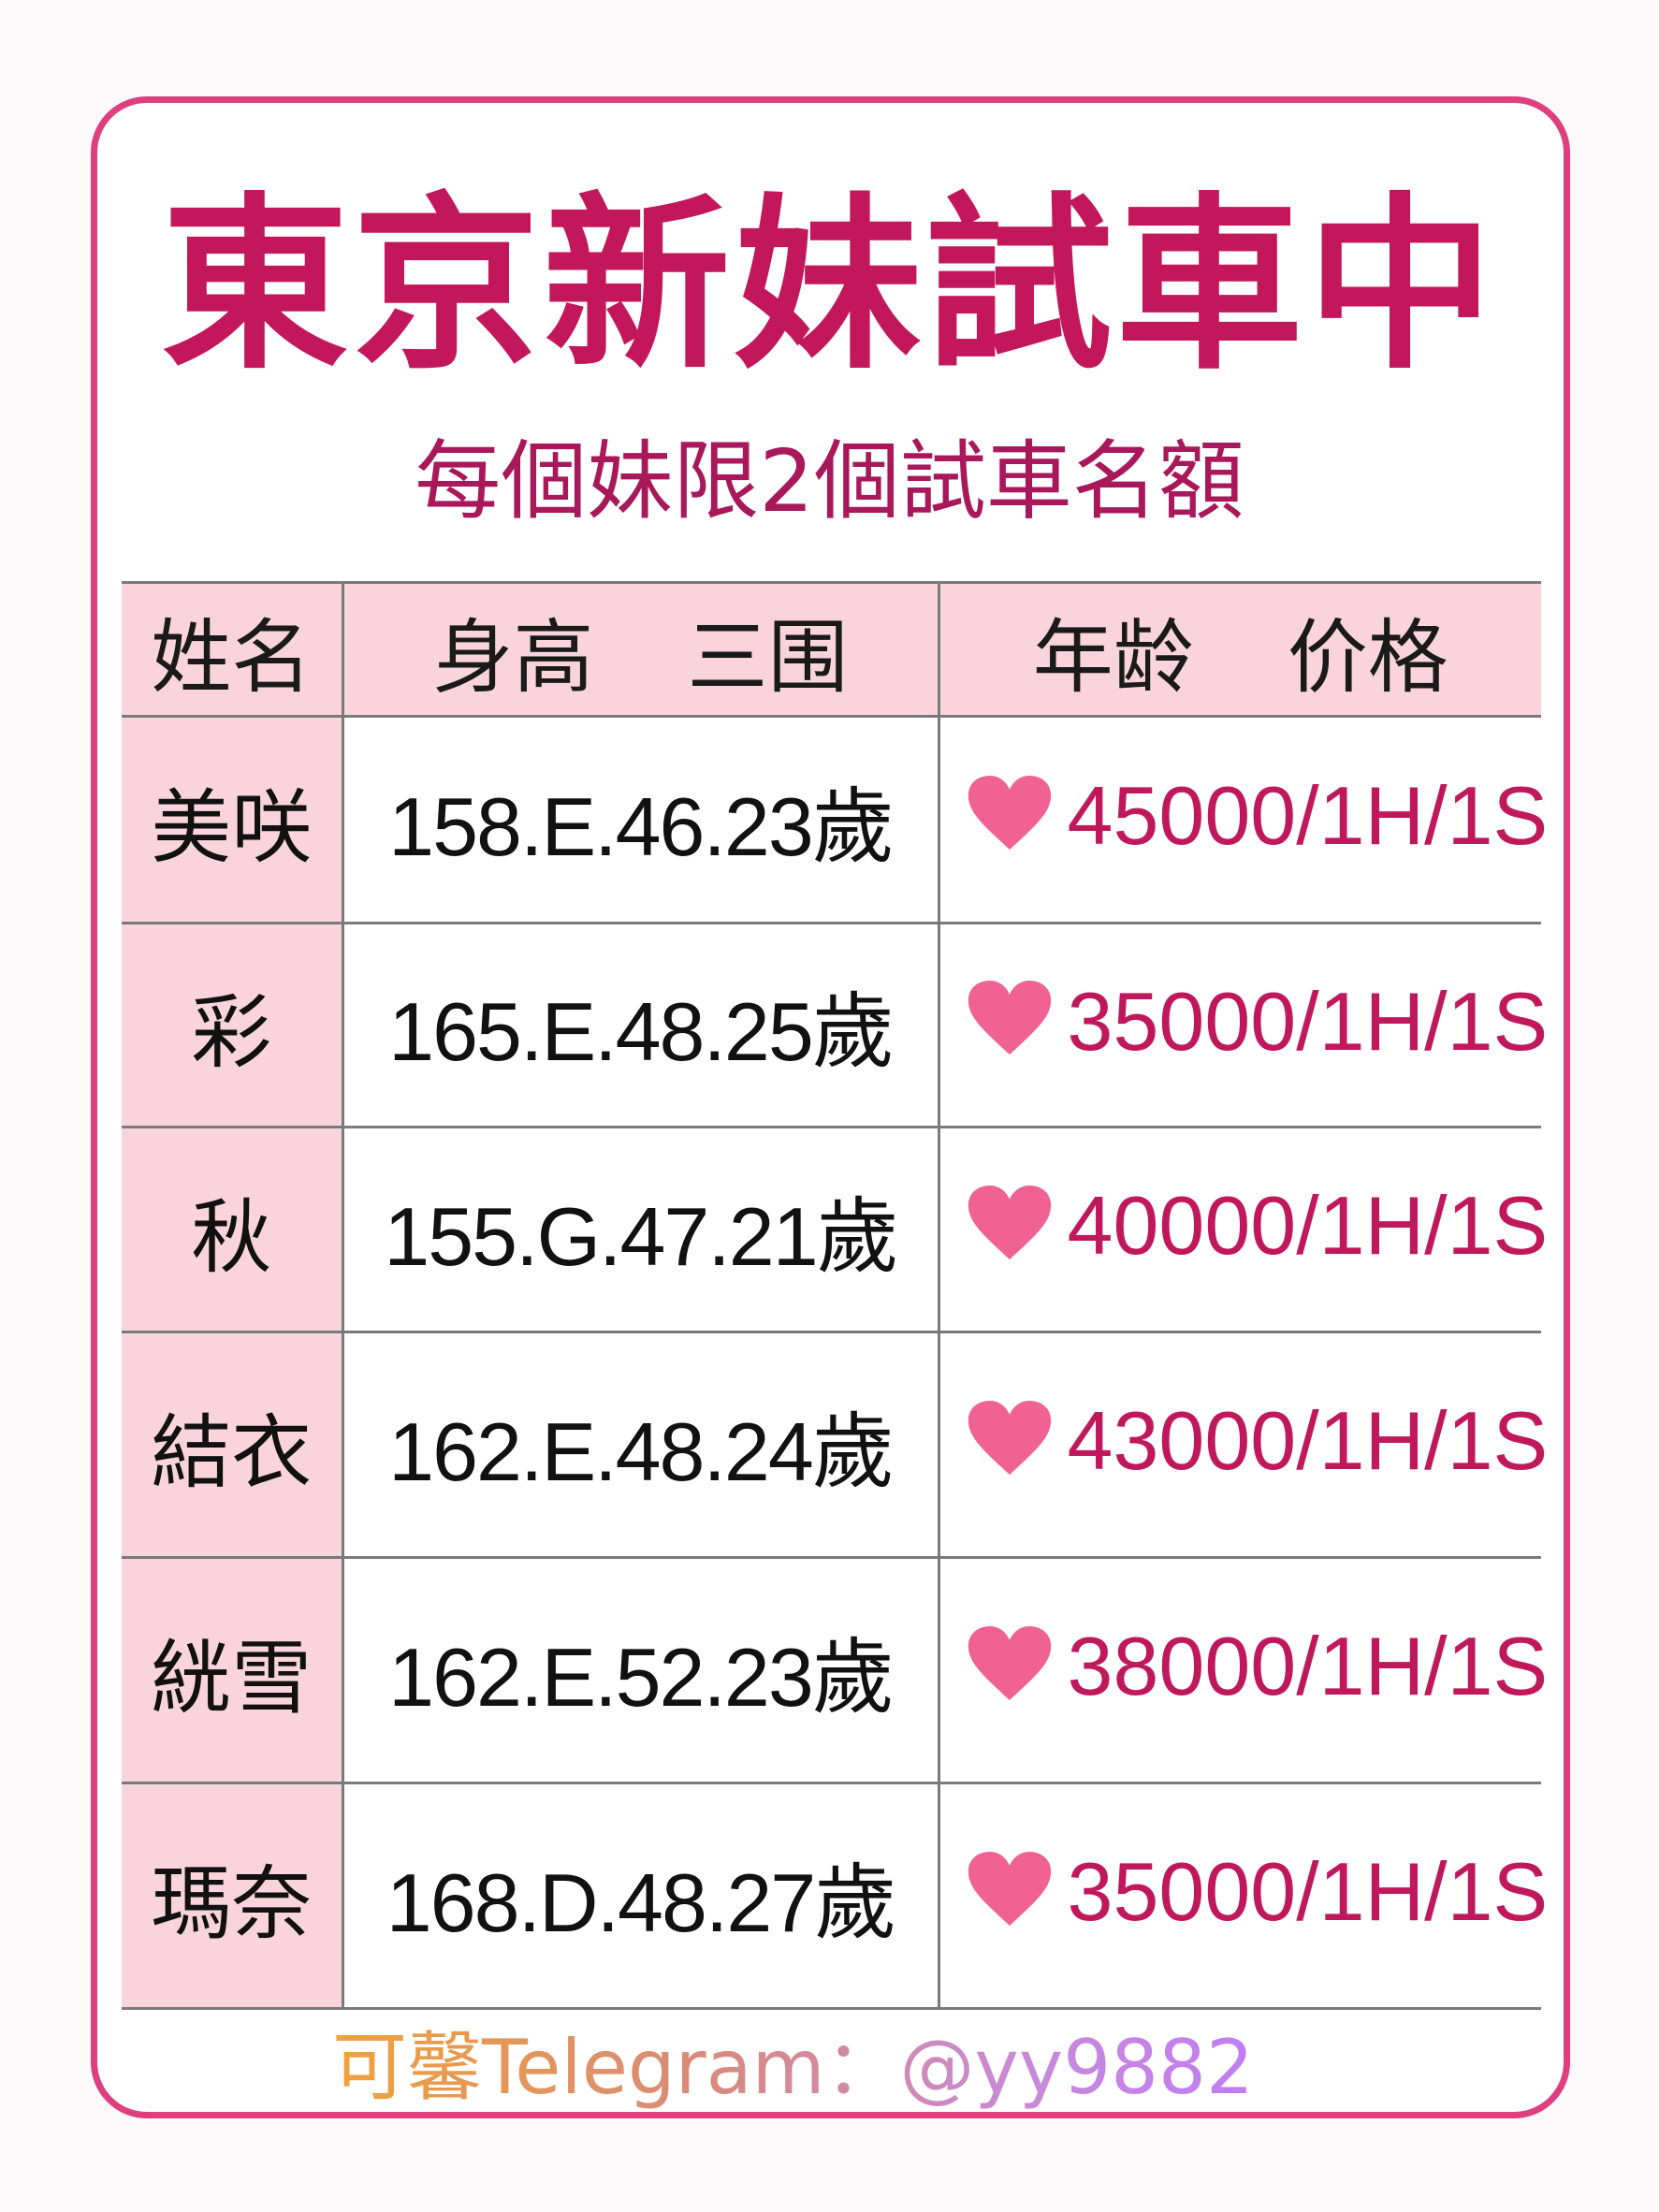  I want to click on row-price-cell: 40000/1H/1S, so click(1242, 1229).